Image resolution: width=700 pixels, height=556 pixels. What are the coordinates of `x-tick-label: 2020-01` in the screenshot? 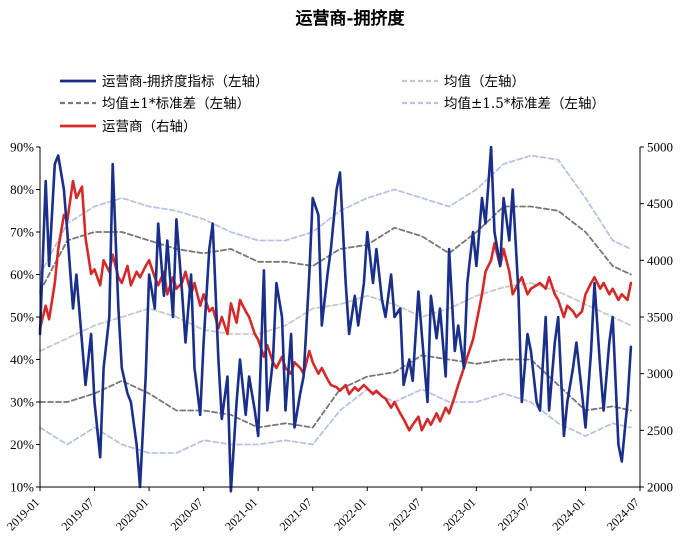 It's located at (132, 514).